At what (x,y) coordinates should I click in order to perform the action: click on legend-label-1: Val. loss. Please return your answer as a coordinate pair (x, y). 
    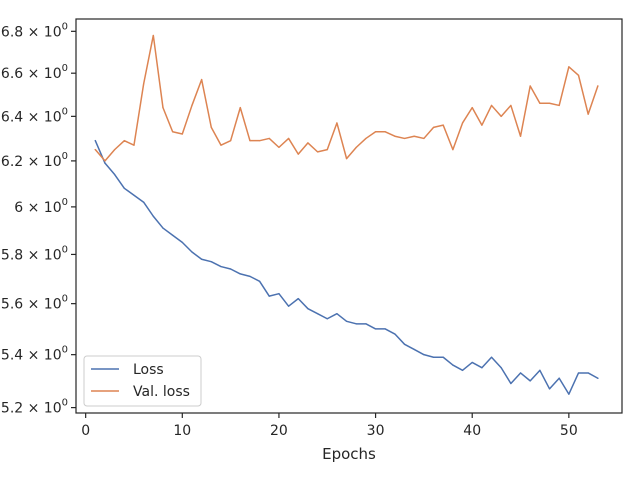
    Looking at the image, I should click on (161, 392).